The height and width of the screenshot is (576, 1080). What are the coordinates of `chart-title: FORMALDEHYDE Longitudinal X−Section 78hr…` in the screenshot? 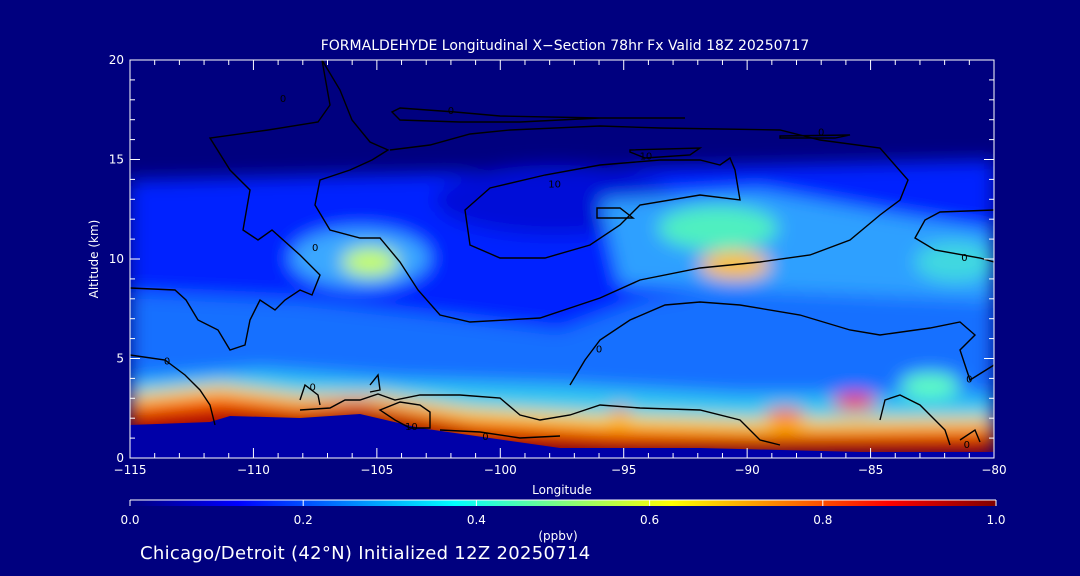 It's located at (565, 46).